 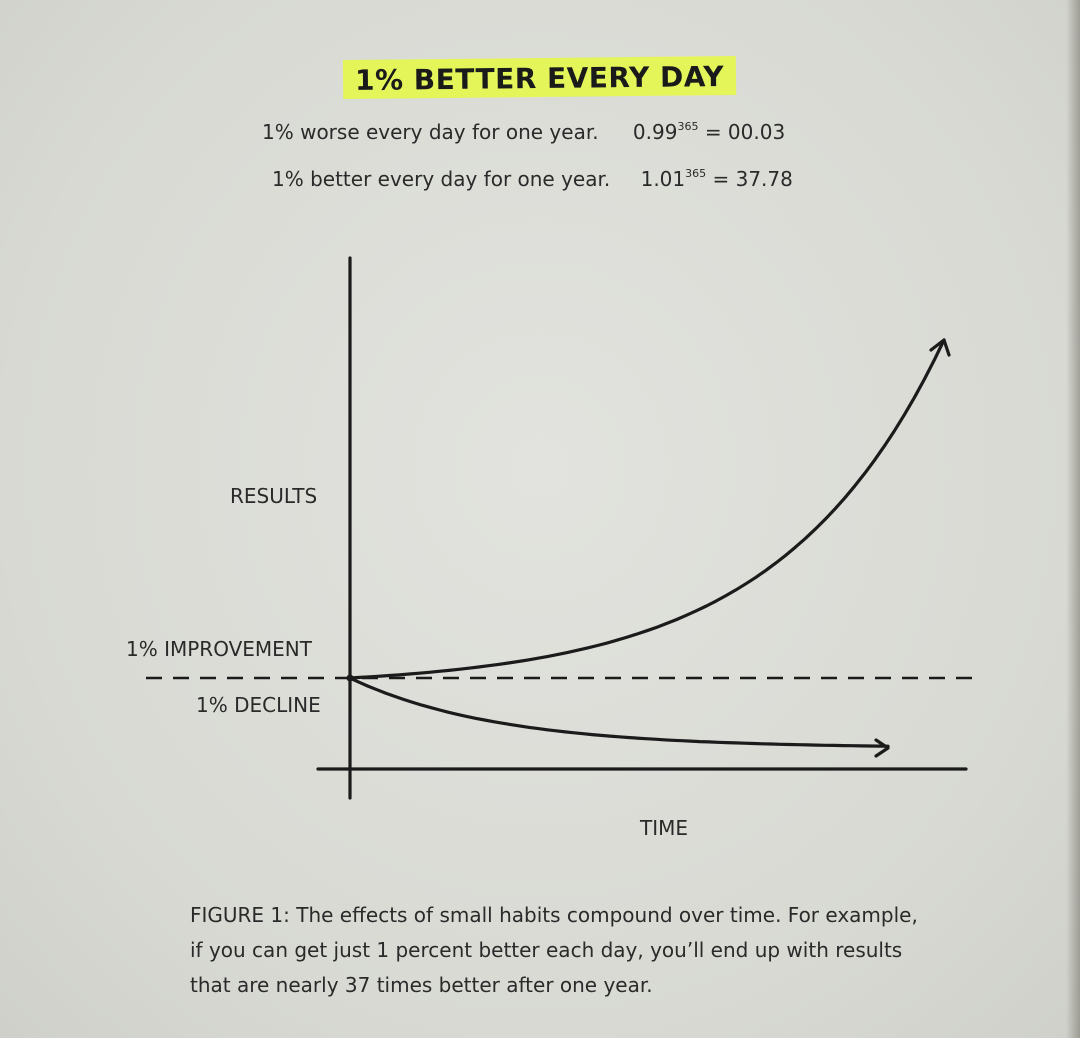 What do you see at coordinates (655, 132) in the screenshot?
I see `equation-worse-base: 0.99` at bounding box center [655, 132].